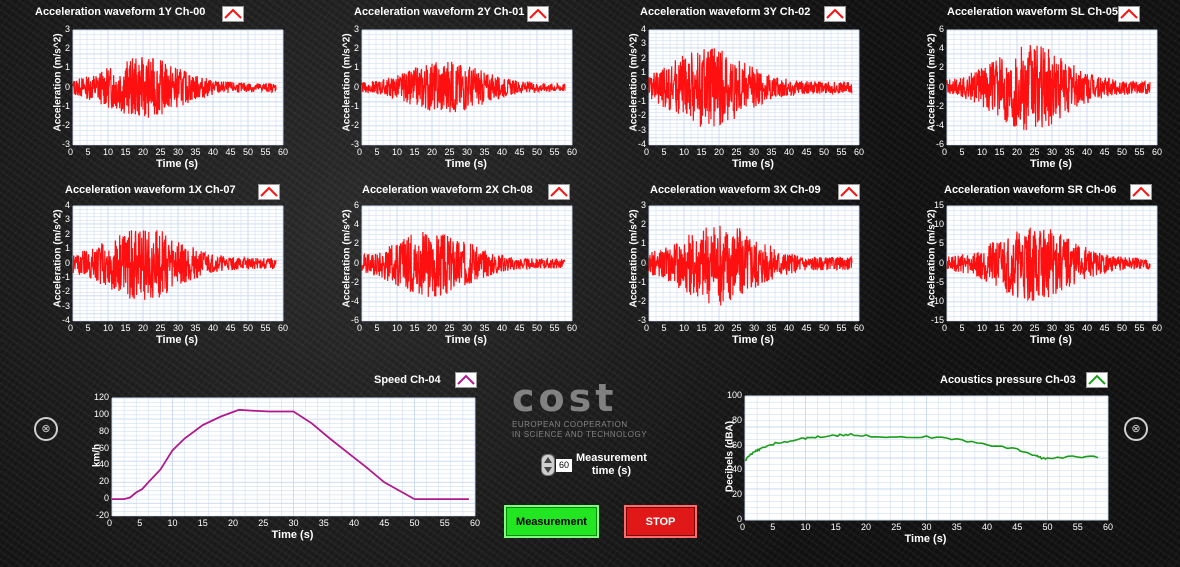 This screenshot has width=1180, height=567. I want to click on accel-5-xlabel: Time (s), so click(466, 340).